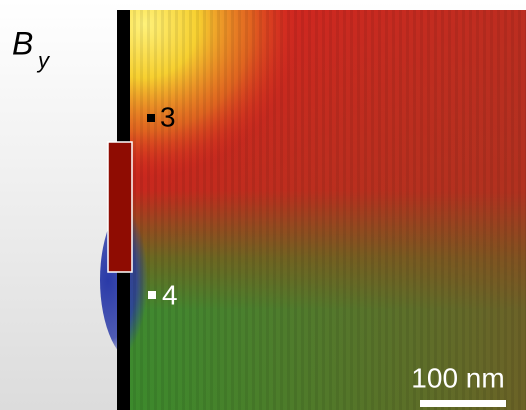 The image size is (526, 410). What do you see at coordinates (170, 294) in the screenshot?
I see `marker-label: 4` at bounding box center [170, 294].